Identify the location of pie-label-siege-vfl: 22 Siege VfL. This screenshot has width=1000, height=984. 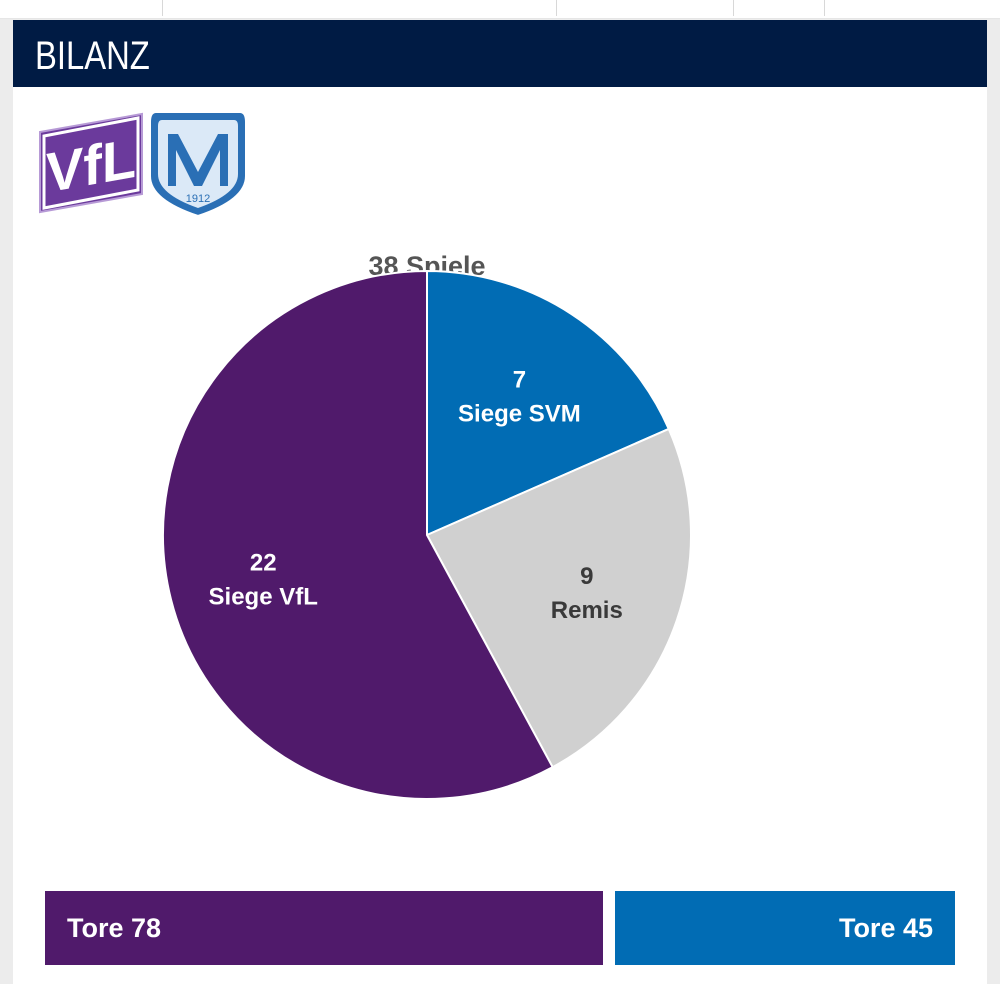
(263, 579).